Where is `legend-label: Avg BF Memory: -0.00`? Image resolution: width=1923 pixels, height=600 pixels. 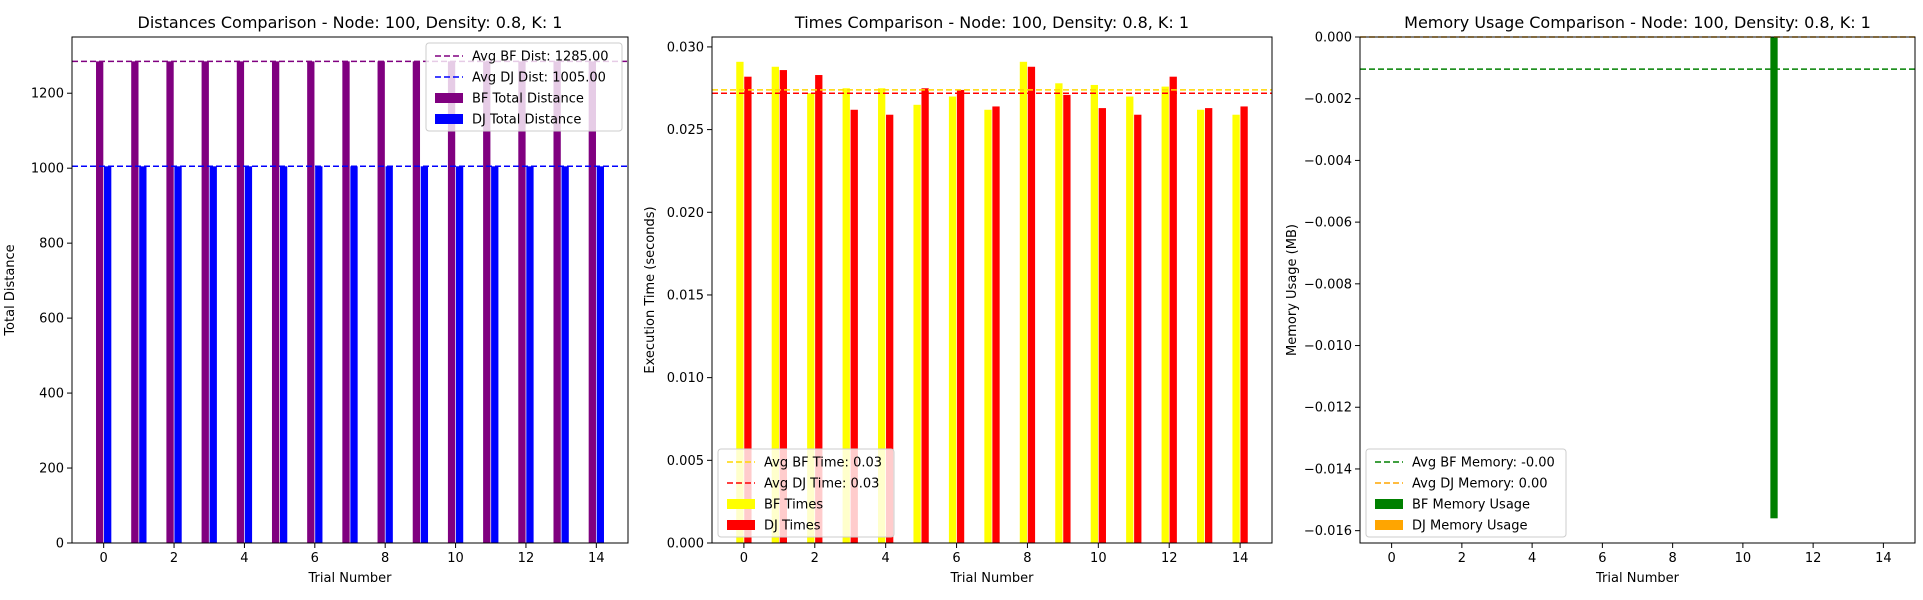 legend-label: Avg BF Memory: -0.00 is located at coordinates (1483, 463).